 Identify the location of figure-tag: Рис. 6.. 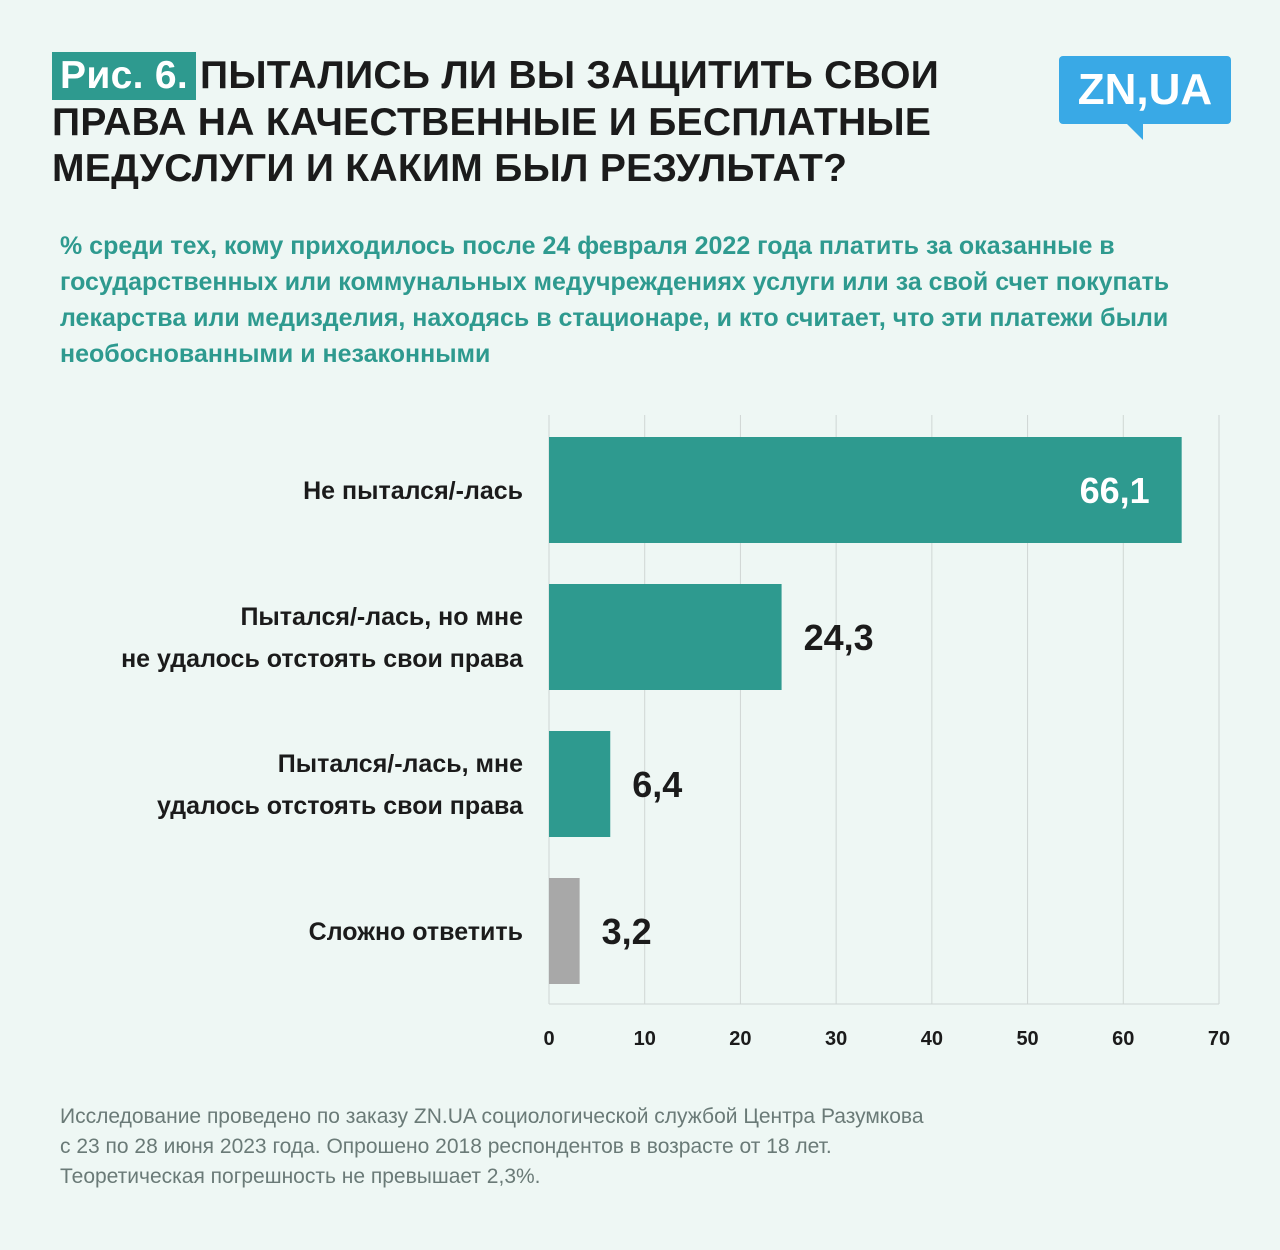
(124, 76).